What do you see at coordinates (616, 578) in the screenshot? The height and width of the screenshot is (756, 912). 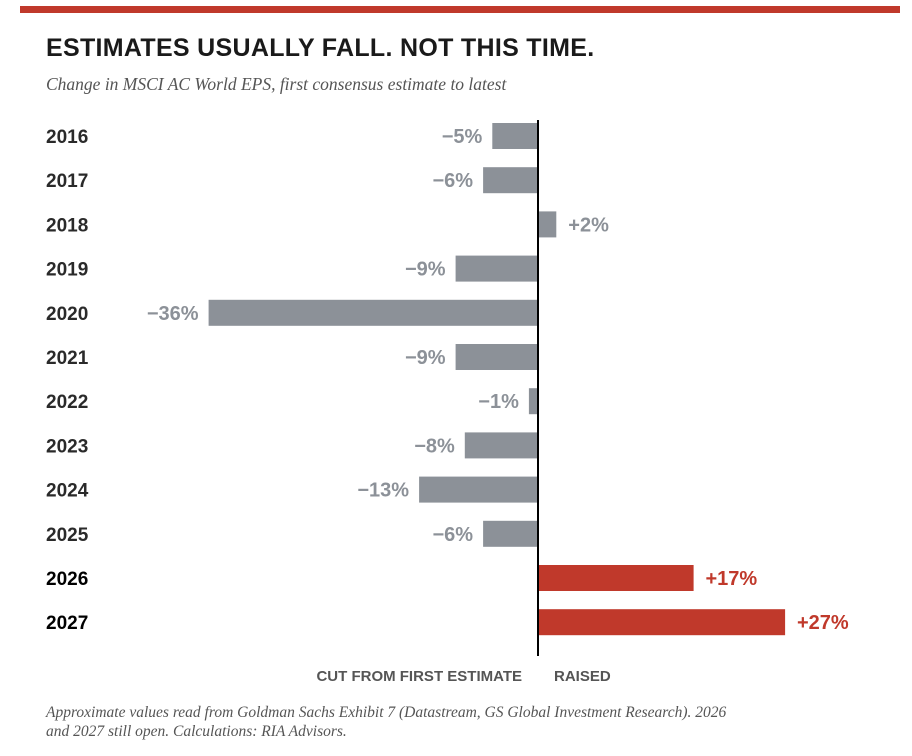 I see `bar-2026` at bounding box center [616, 578].